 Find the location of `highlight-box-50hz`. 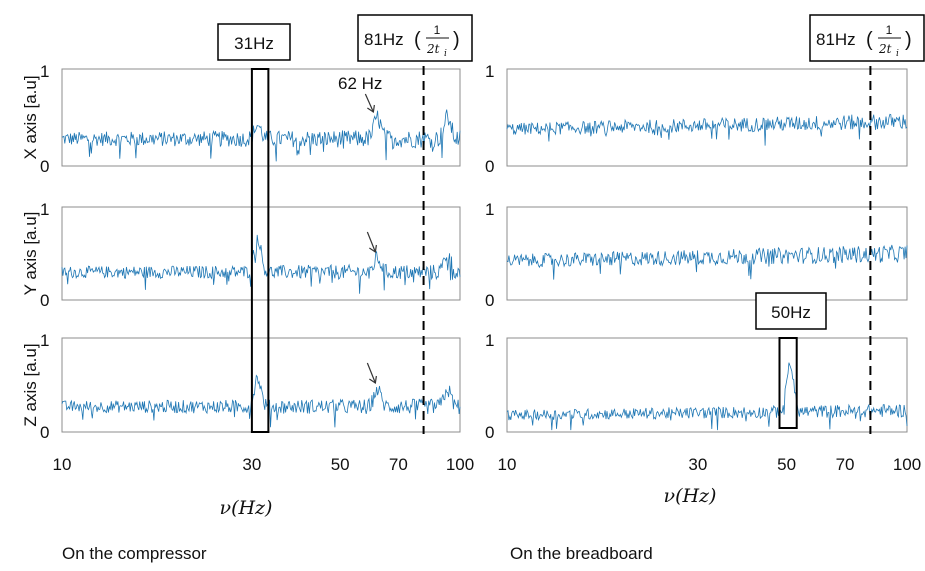

highlight-box-50hz is located at coordinates (788, 383).